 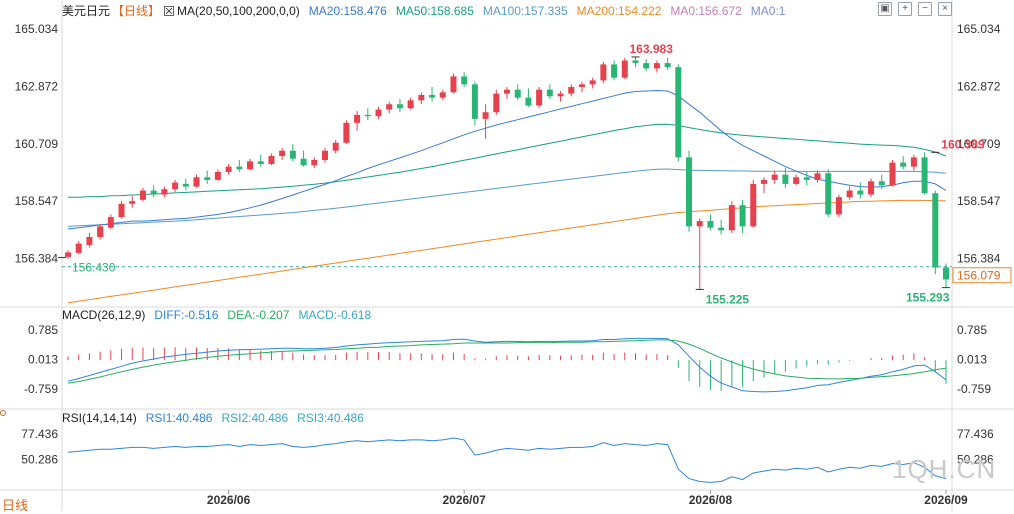 What do you see at coordinates (945, 9) in the screenshot?
I see `close-icon: ×` at bounding box center [945, 9].